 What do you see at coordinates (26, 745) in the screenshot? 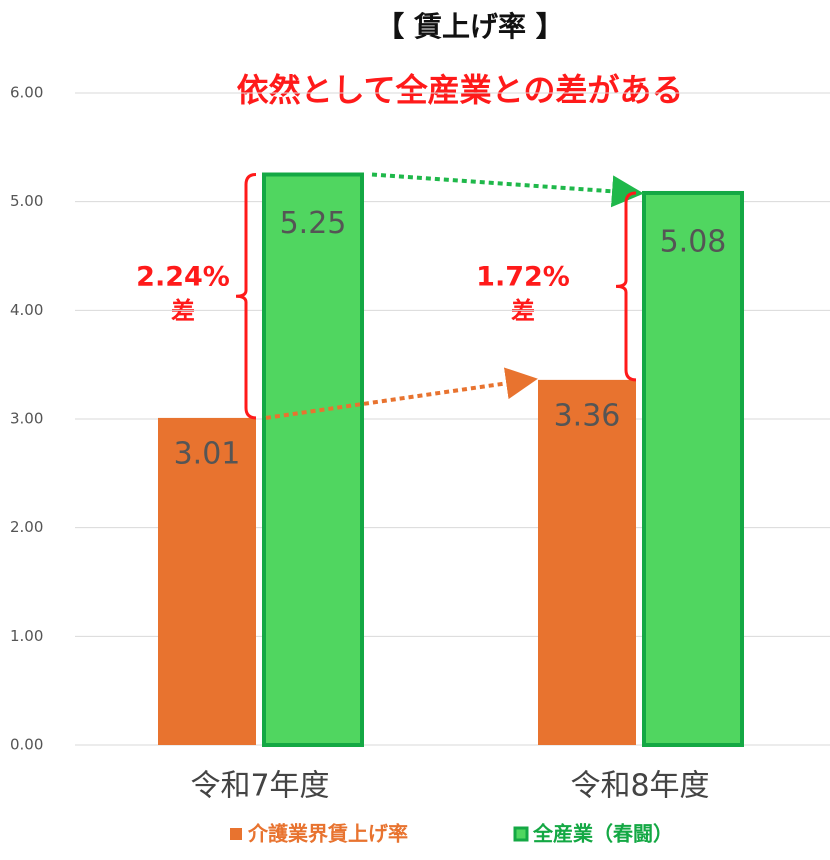
I see `y-tick-label: 0.00` at bounding box center [26, 745].